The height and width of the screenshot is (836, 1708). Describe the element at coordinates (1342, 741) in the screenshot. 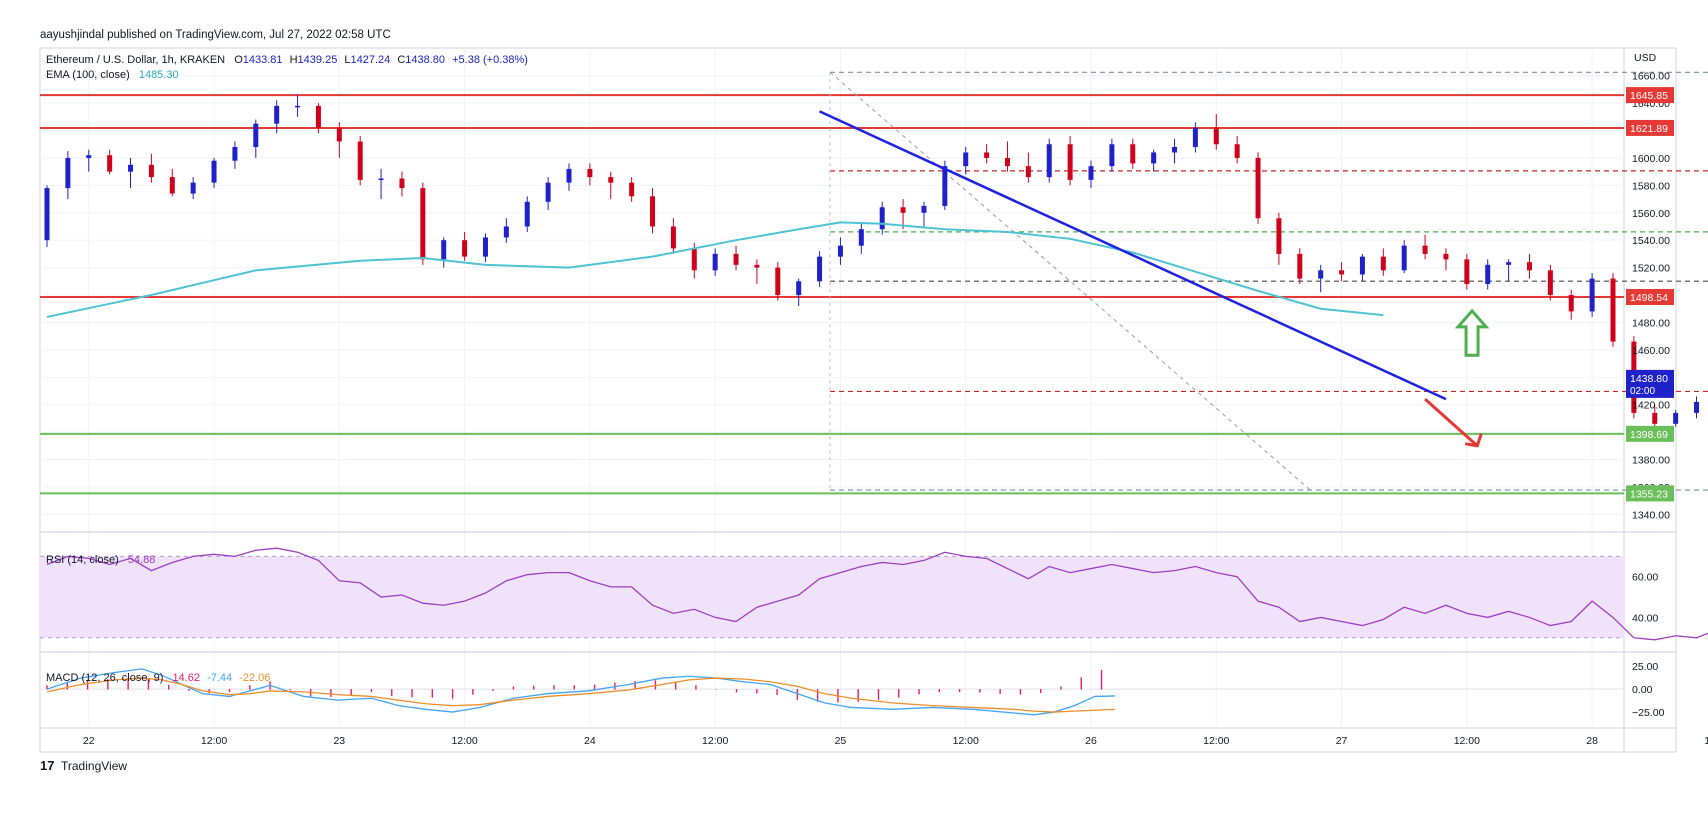

I see `x-tick-label: 27` at that location.